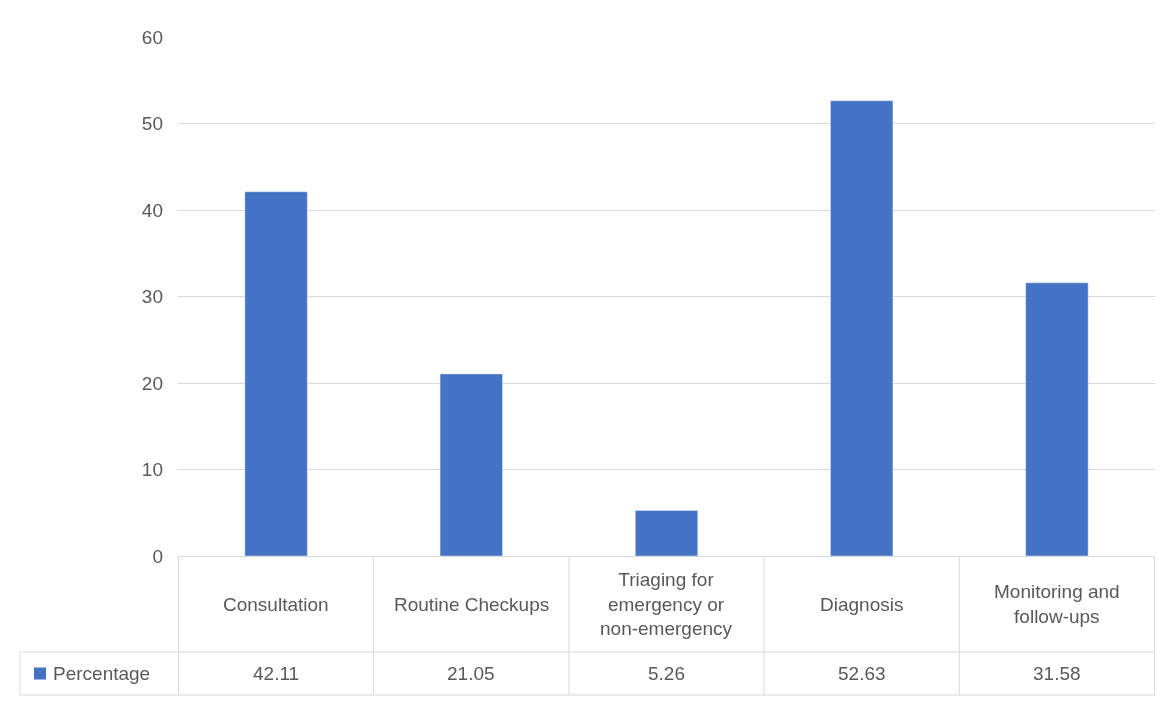 This screenshot has width=1163, height=711. What do you see at coordinates (1057, 604) in the screenshot?
I see `x-tick-label: Monitoring and follow-ups` at bounding box center [1057, 604].